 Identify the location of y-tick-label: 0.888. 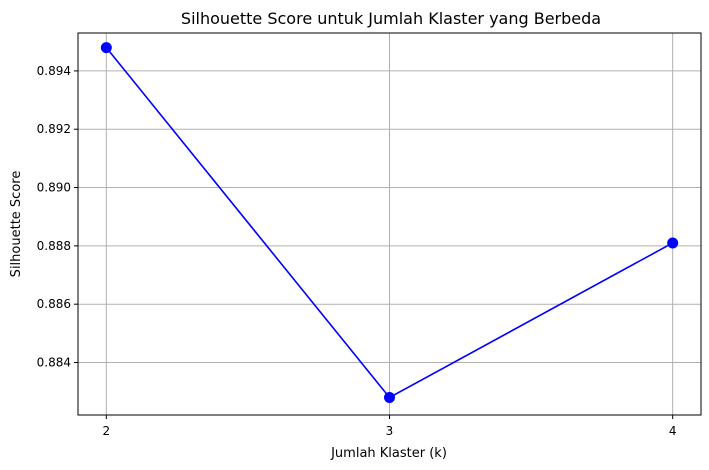
(54, 246).